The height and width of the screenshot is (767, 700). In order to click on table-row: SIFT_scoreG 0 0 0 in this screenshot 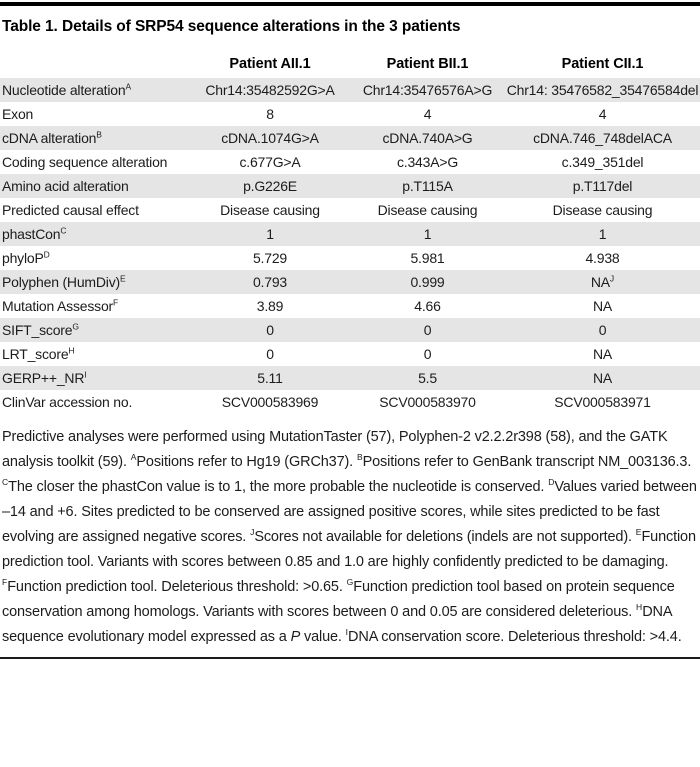, I will do `click(350, 330)`.